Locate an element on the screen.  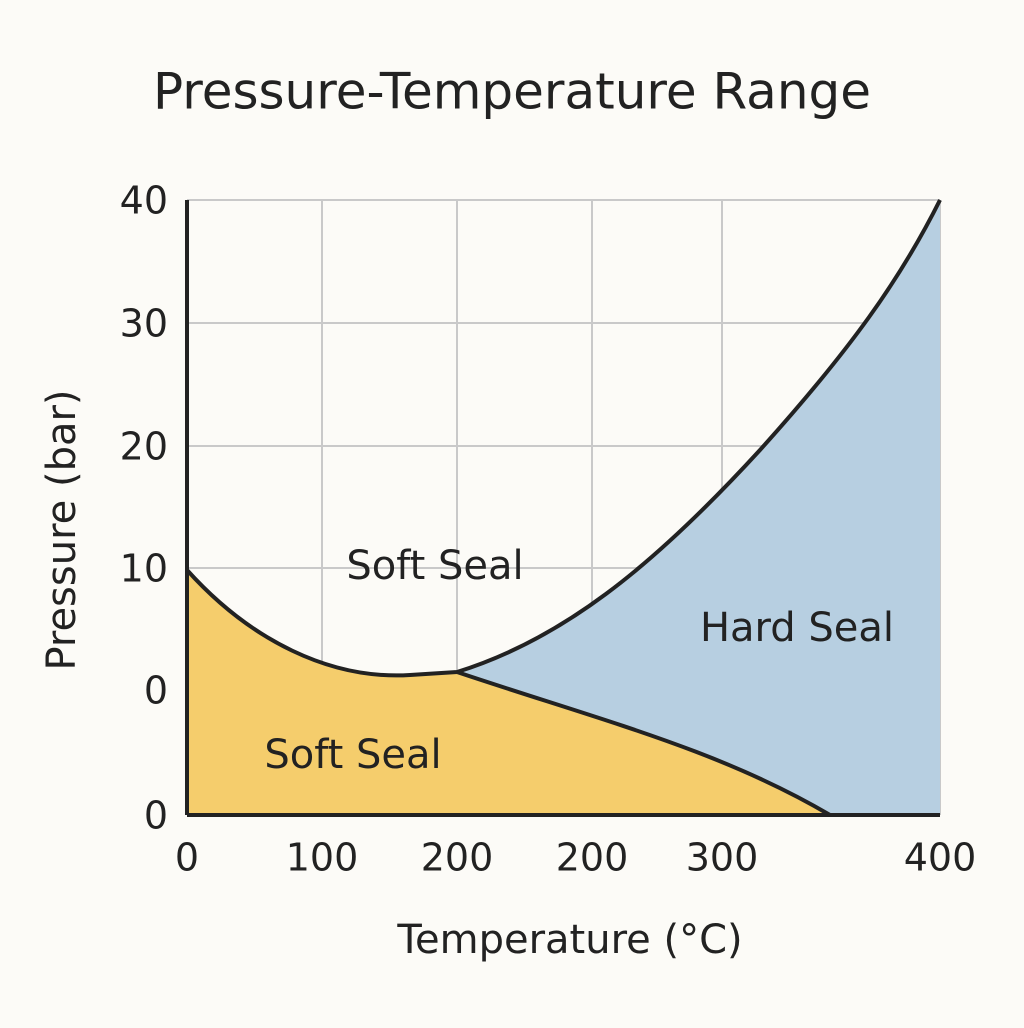
lower-boundary is located at coordinates (644, 743).